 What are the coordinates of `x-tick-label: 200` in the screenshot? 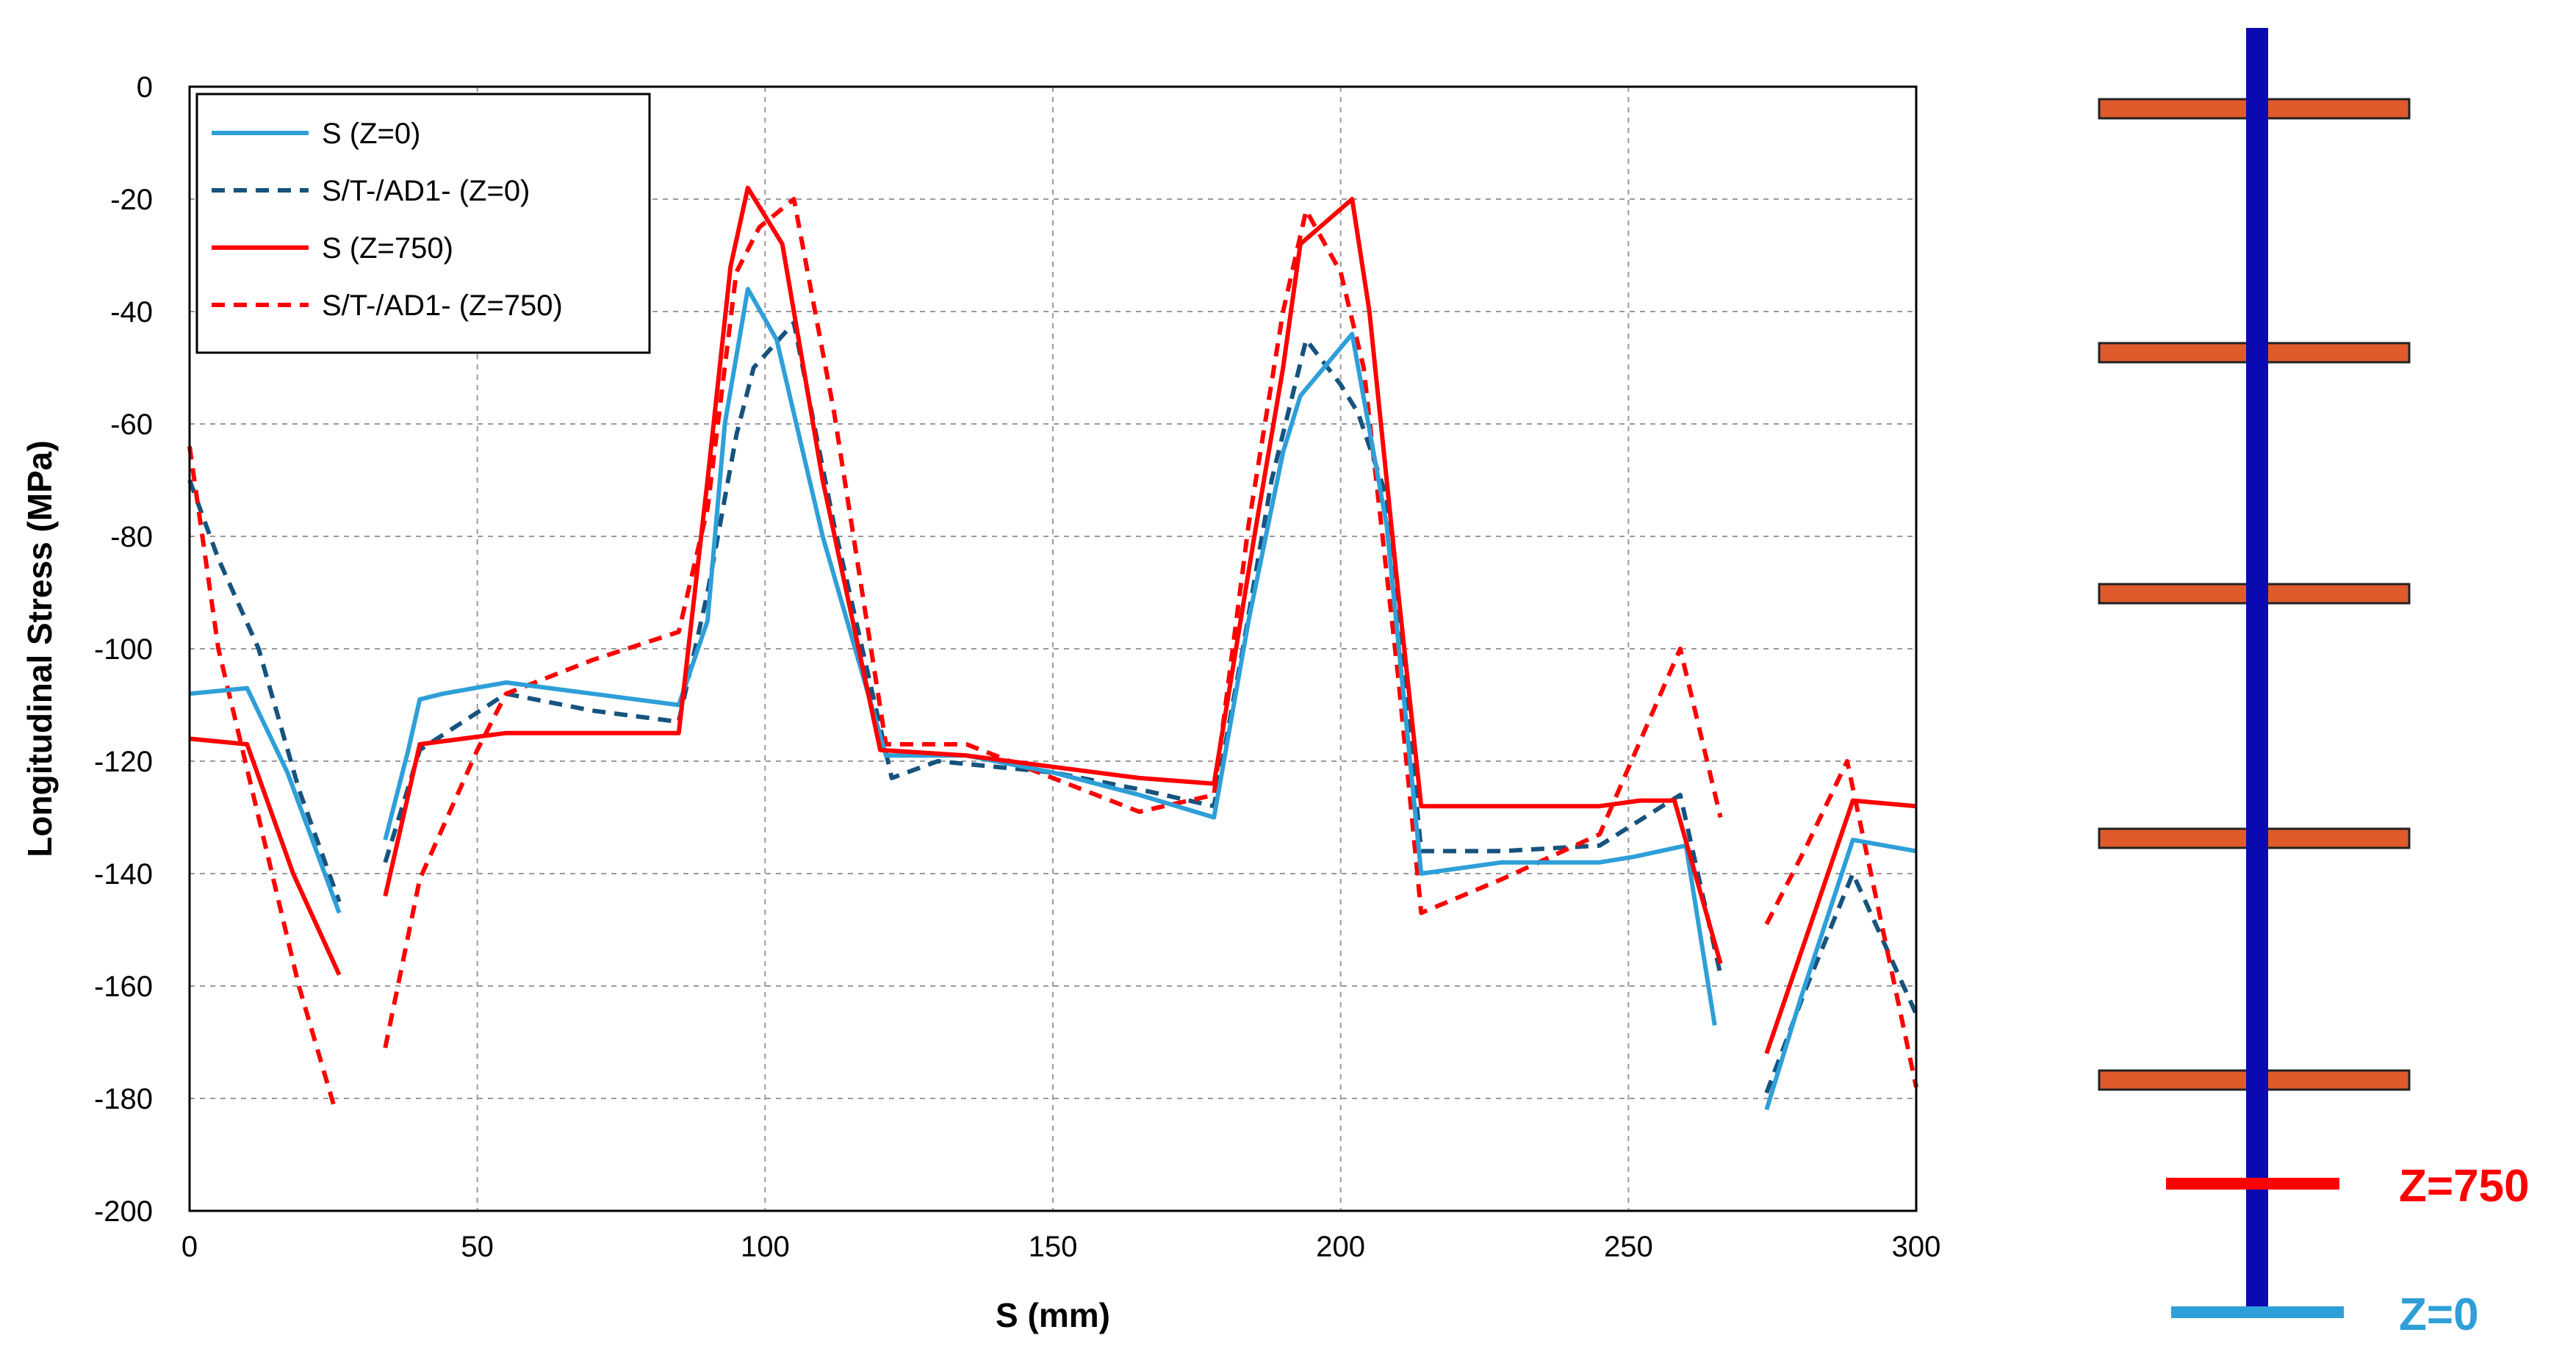 It's located at (1340, 1247).